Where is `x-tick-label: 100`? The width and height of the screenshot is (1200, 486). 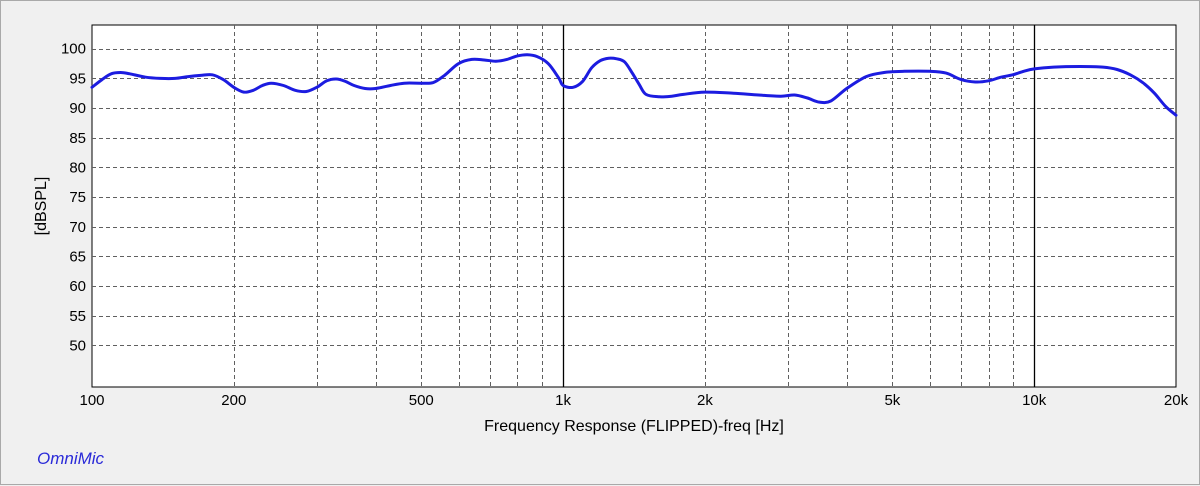 x-tick-label: 100 is located at coordinates (91, 400).